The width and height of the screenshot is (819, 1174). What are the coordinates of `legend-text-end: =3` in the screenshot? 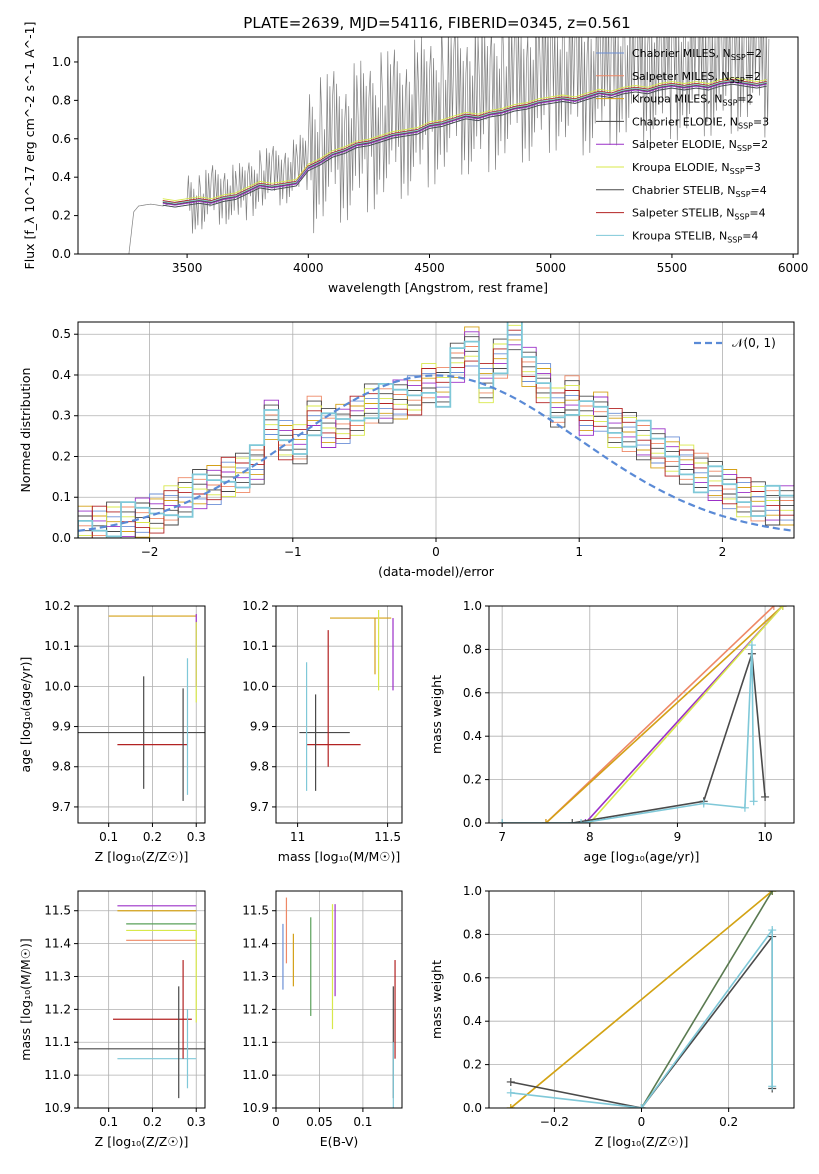 It's located at (753, 167).